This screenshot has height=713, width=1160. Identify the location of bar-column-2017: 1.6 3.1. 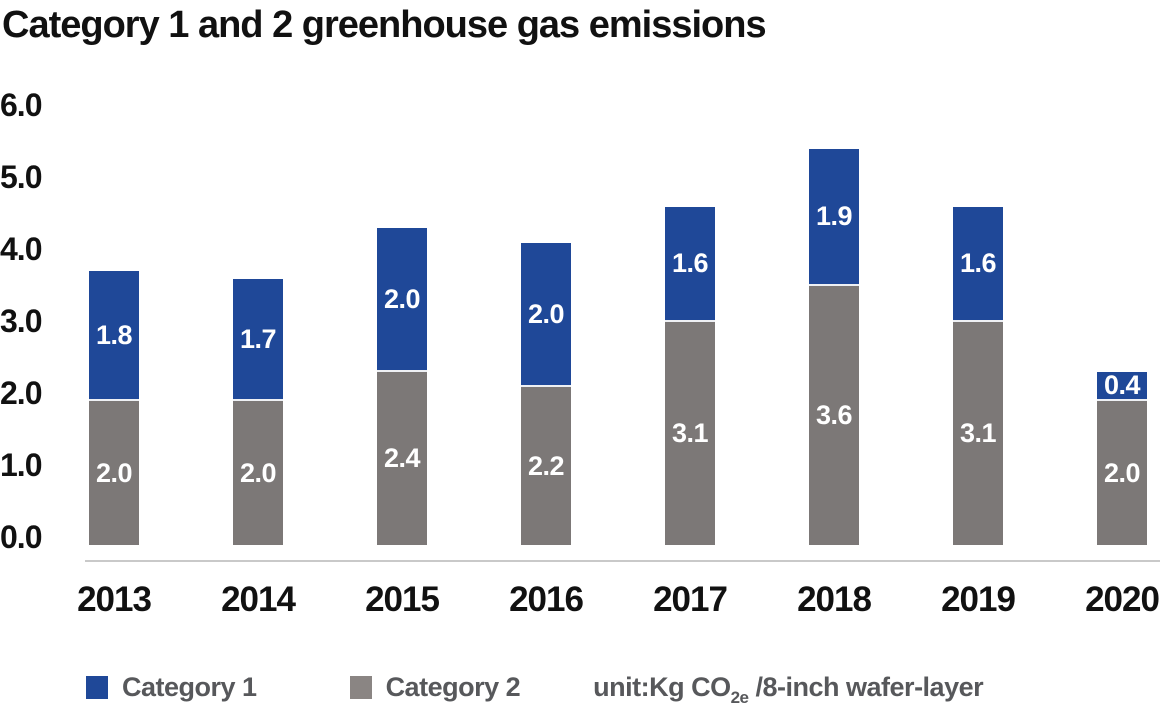
(690, 376).